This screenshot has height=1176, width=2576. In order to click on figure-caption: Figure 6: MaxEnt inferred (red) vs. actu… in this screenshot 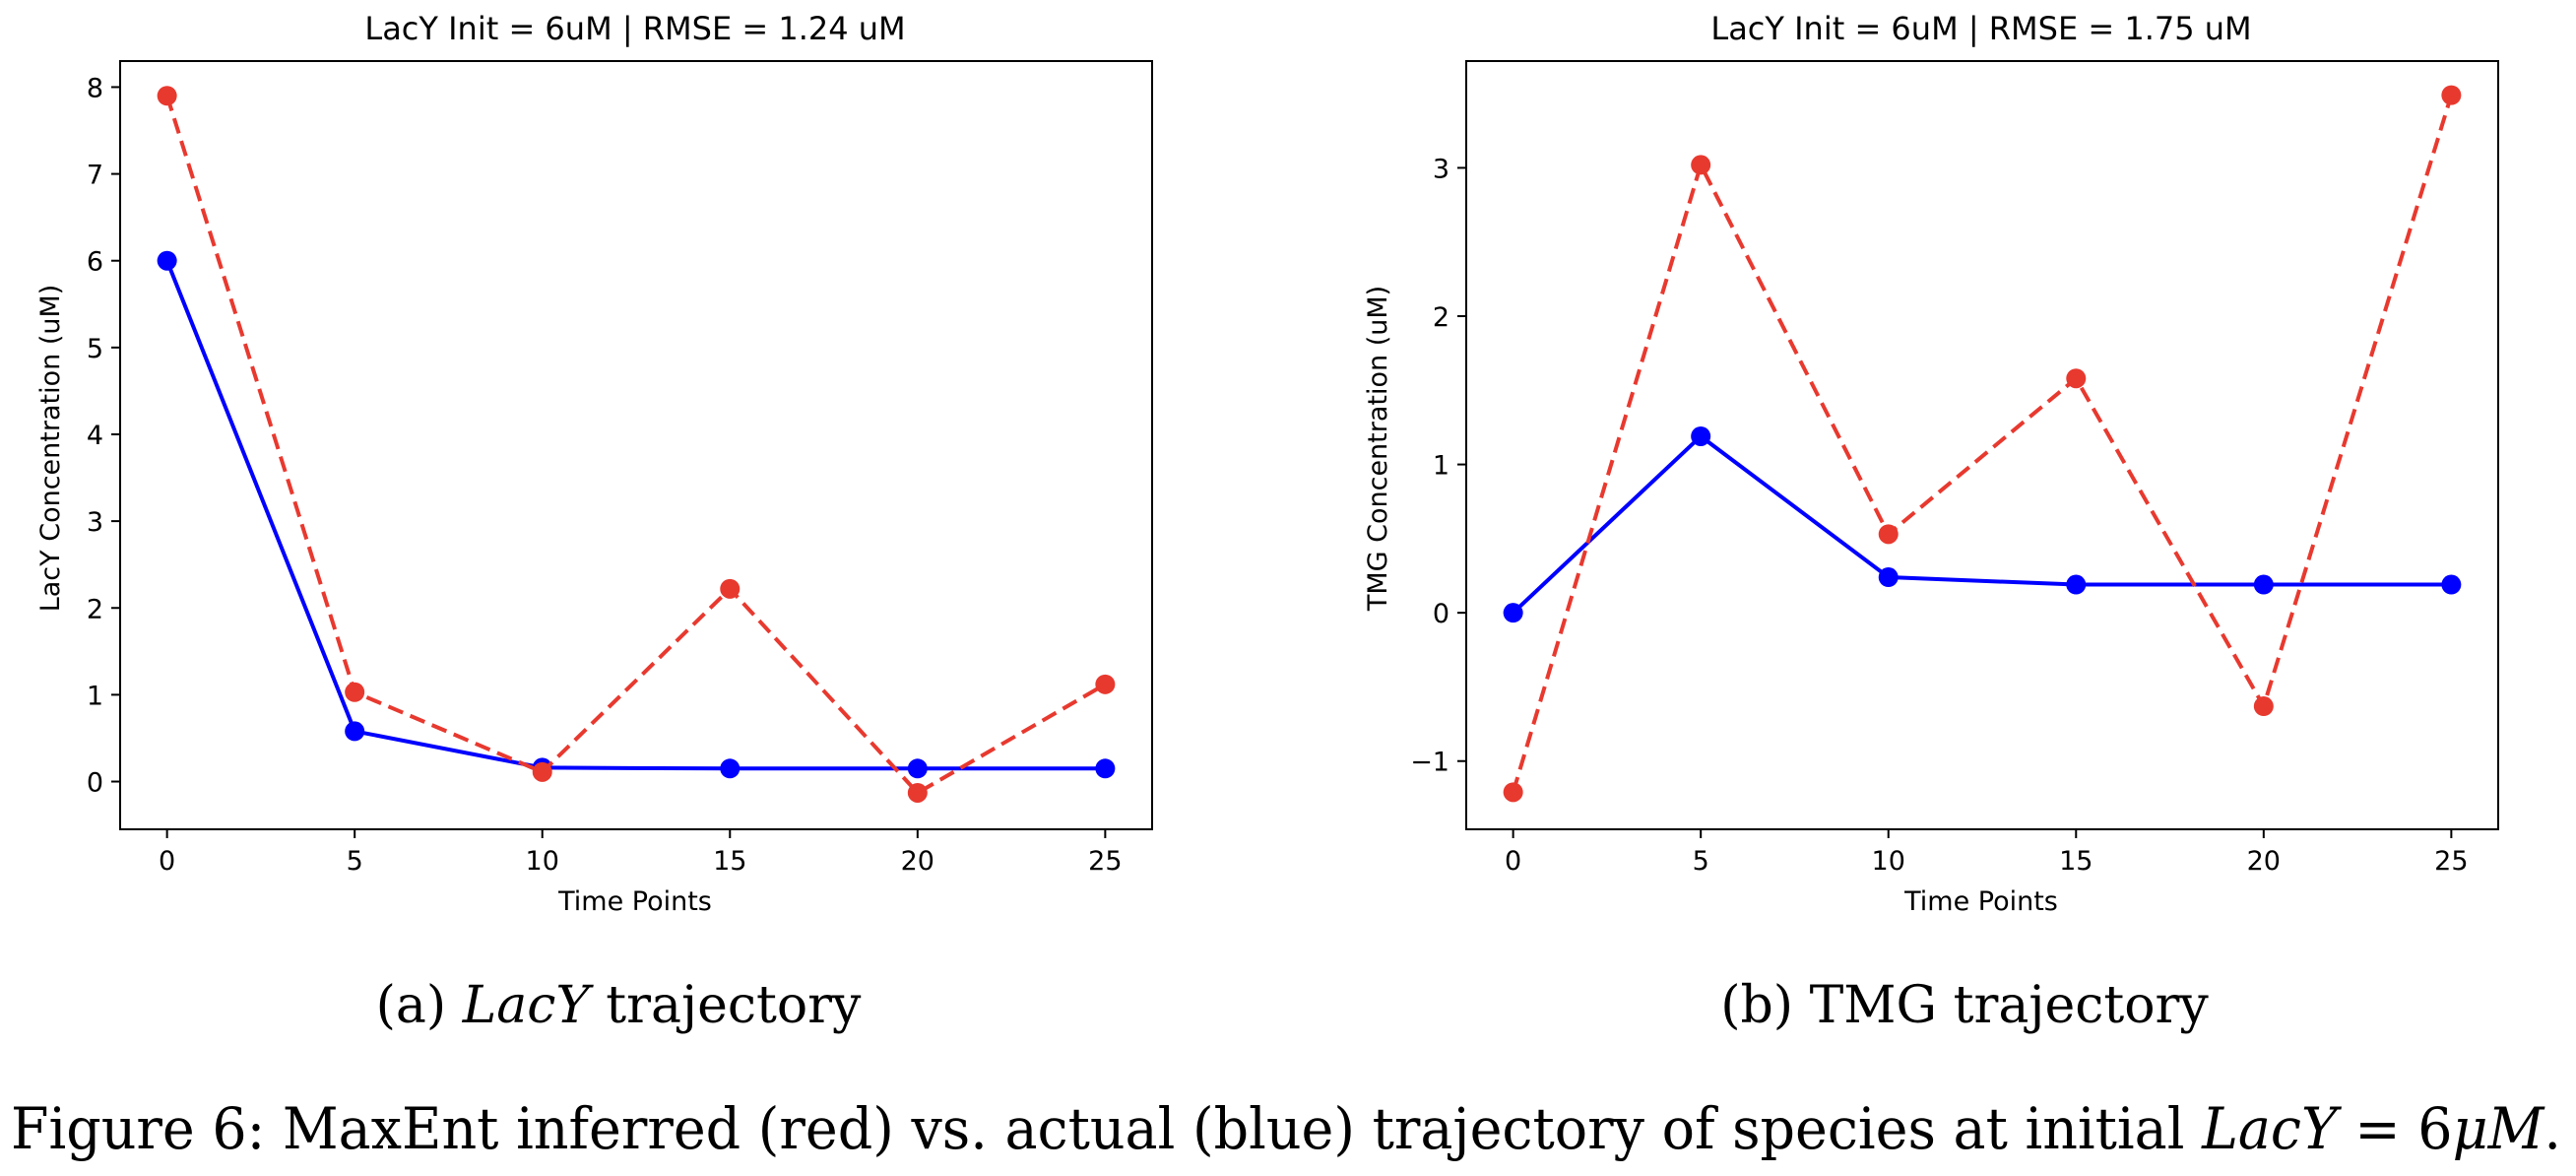, I will do `click(1286, 1128)`.